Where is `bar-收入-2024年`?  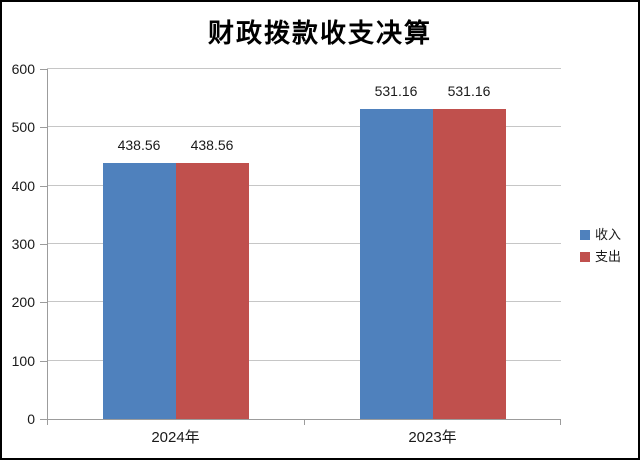
bar-收入-2024年 is located at coordinates (139, 291).